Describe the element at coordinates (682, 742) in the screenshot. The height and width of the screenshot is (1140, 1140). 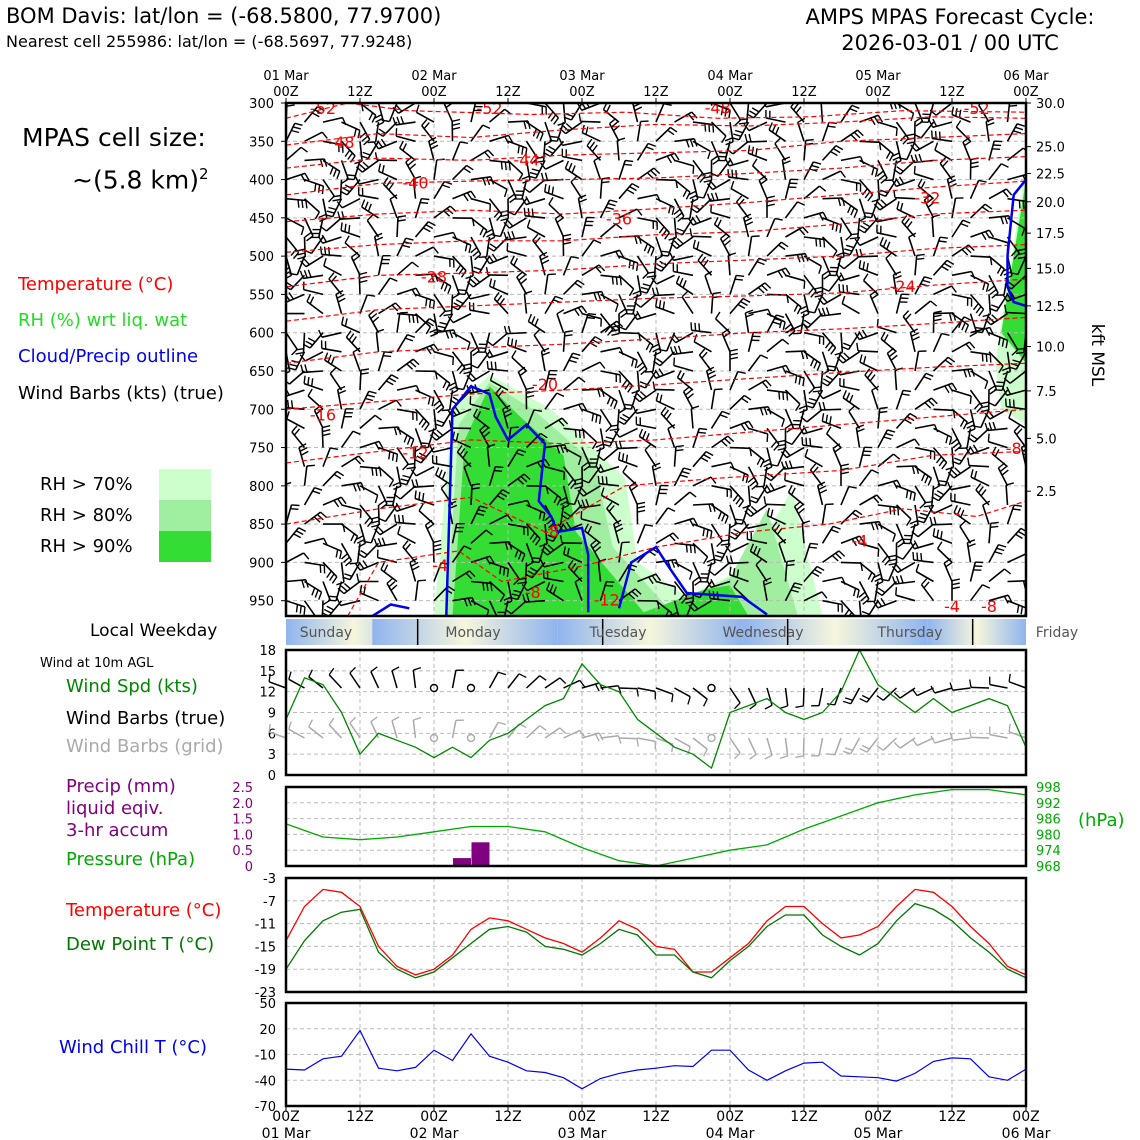
I see `wind-barb-grid` at that location.